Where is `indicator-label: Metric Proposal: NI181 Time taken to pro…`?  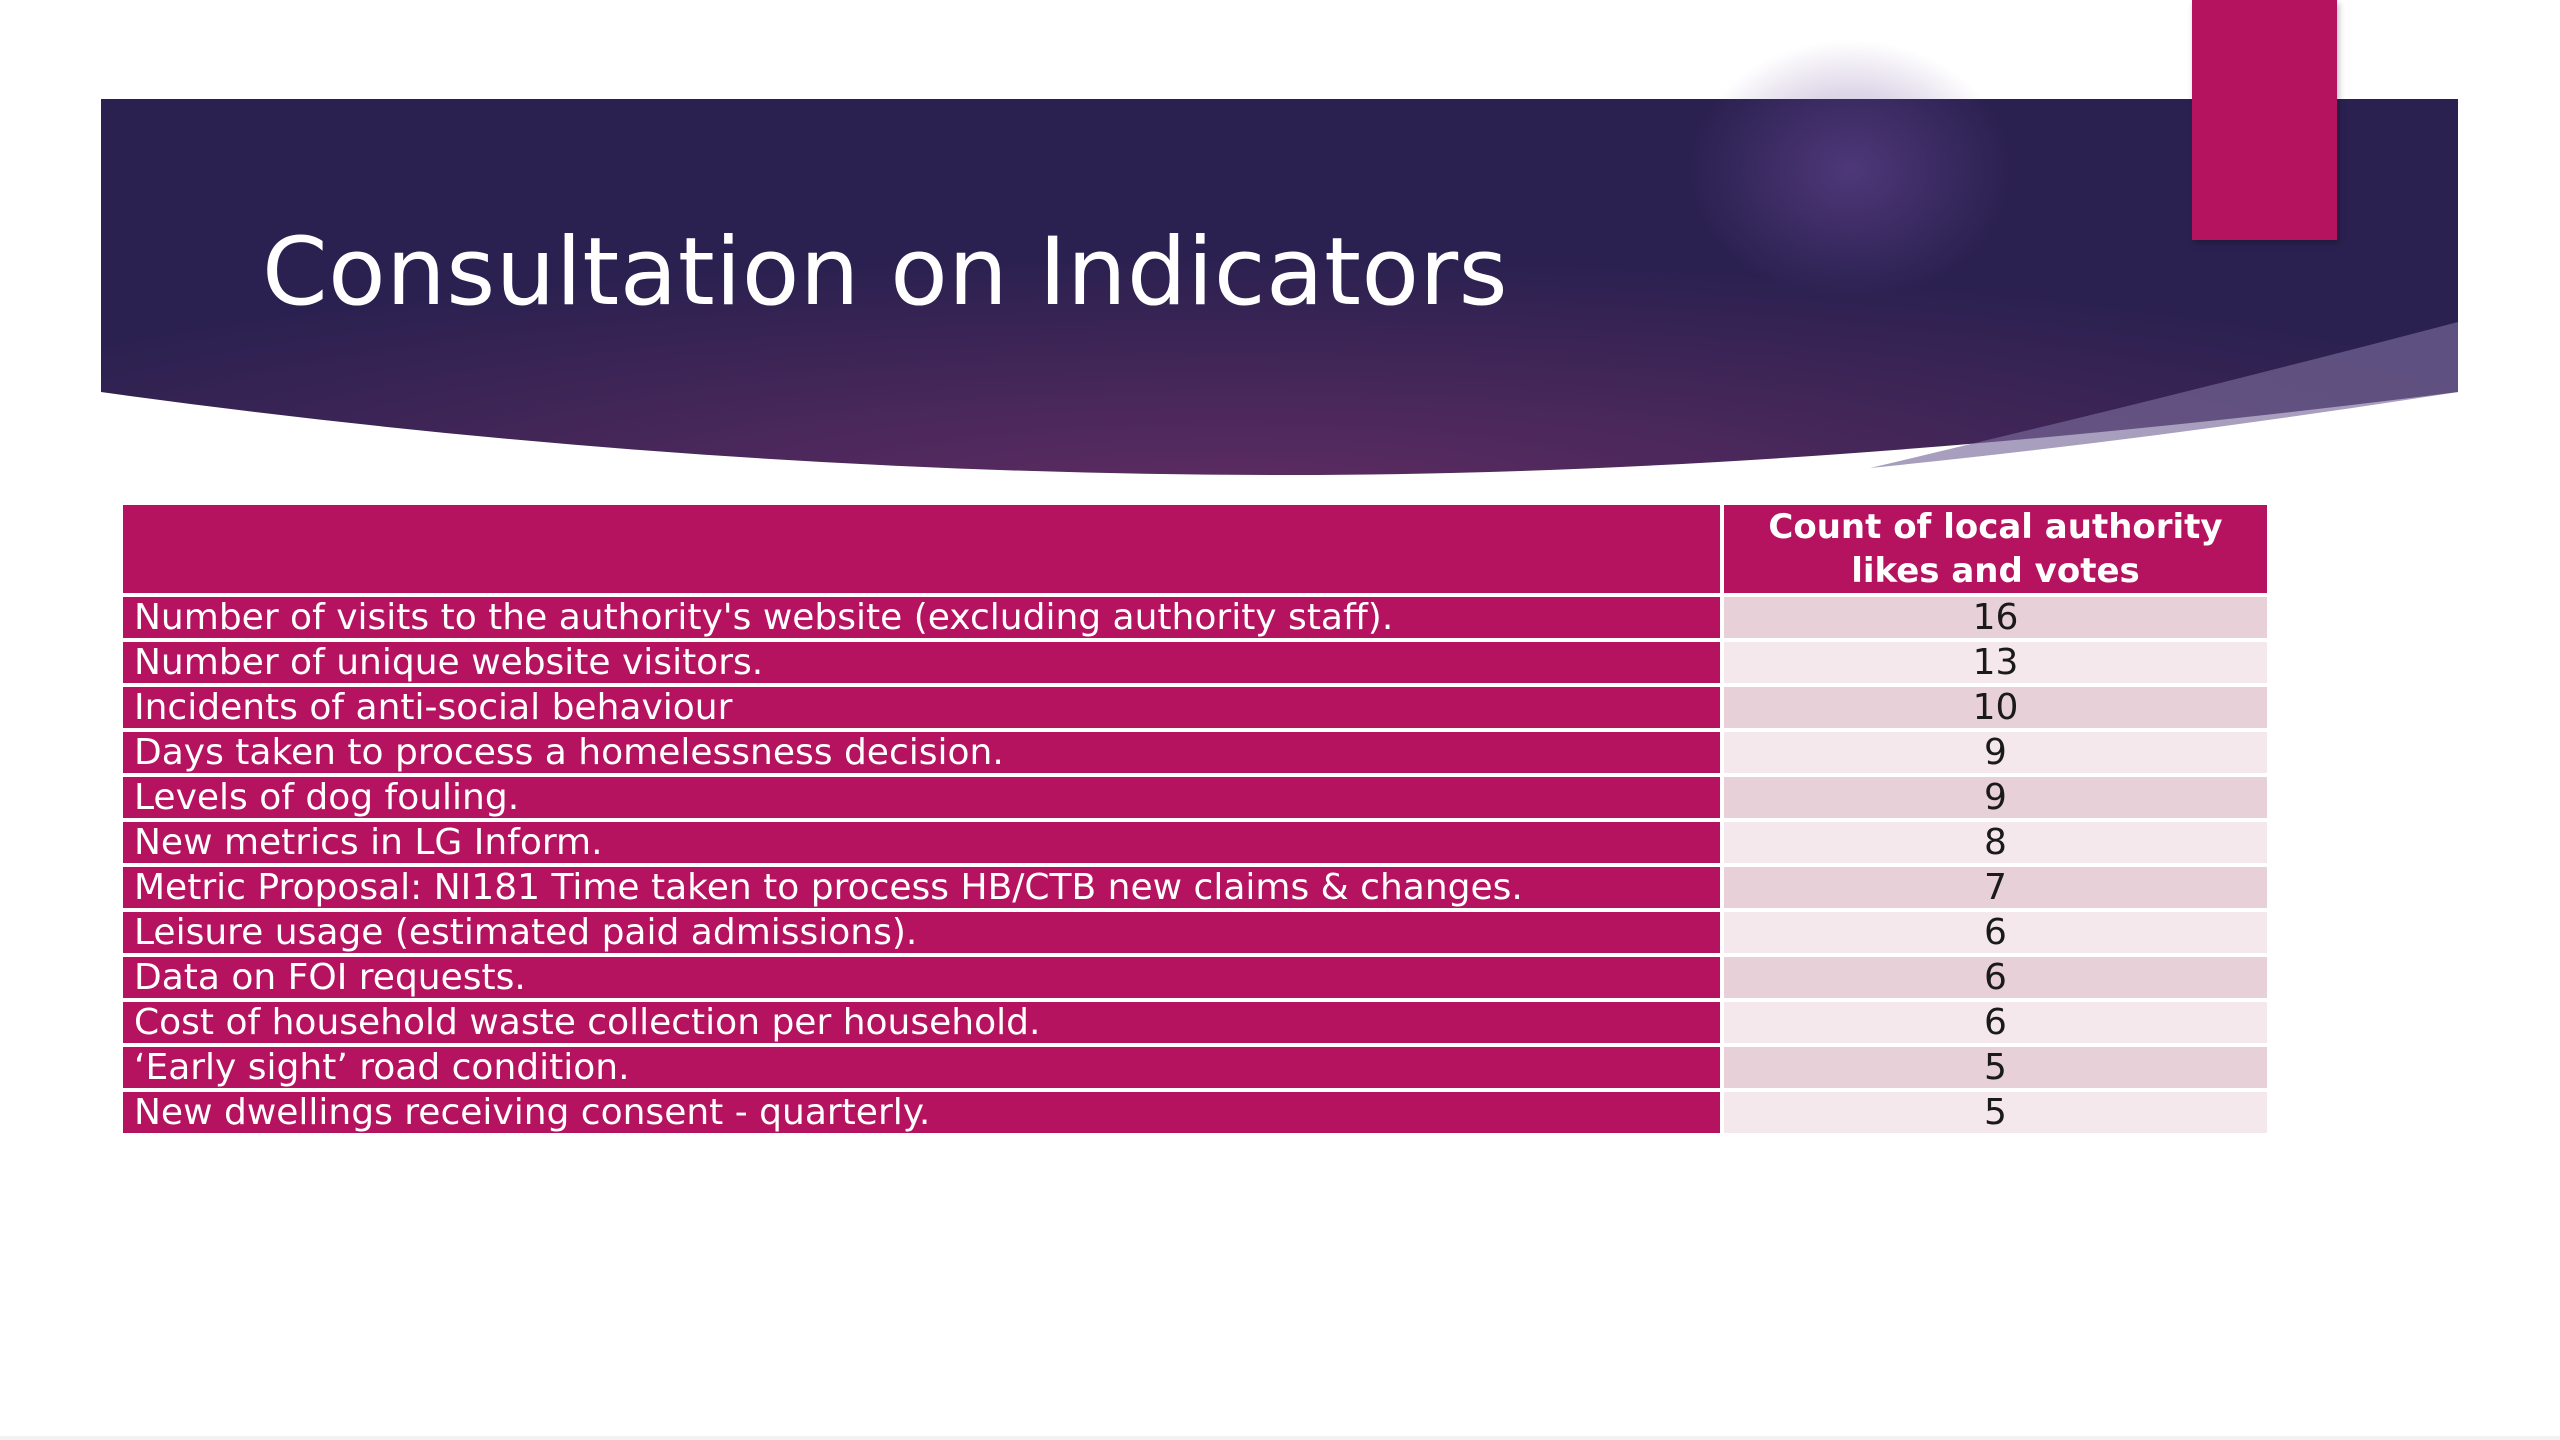
indicator-label: Metric Proposal: NI181 Time taken to pro… is located at coordinates (921, 887).